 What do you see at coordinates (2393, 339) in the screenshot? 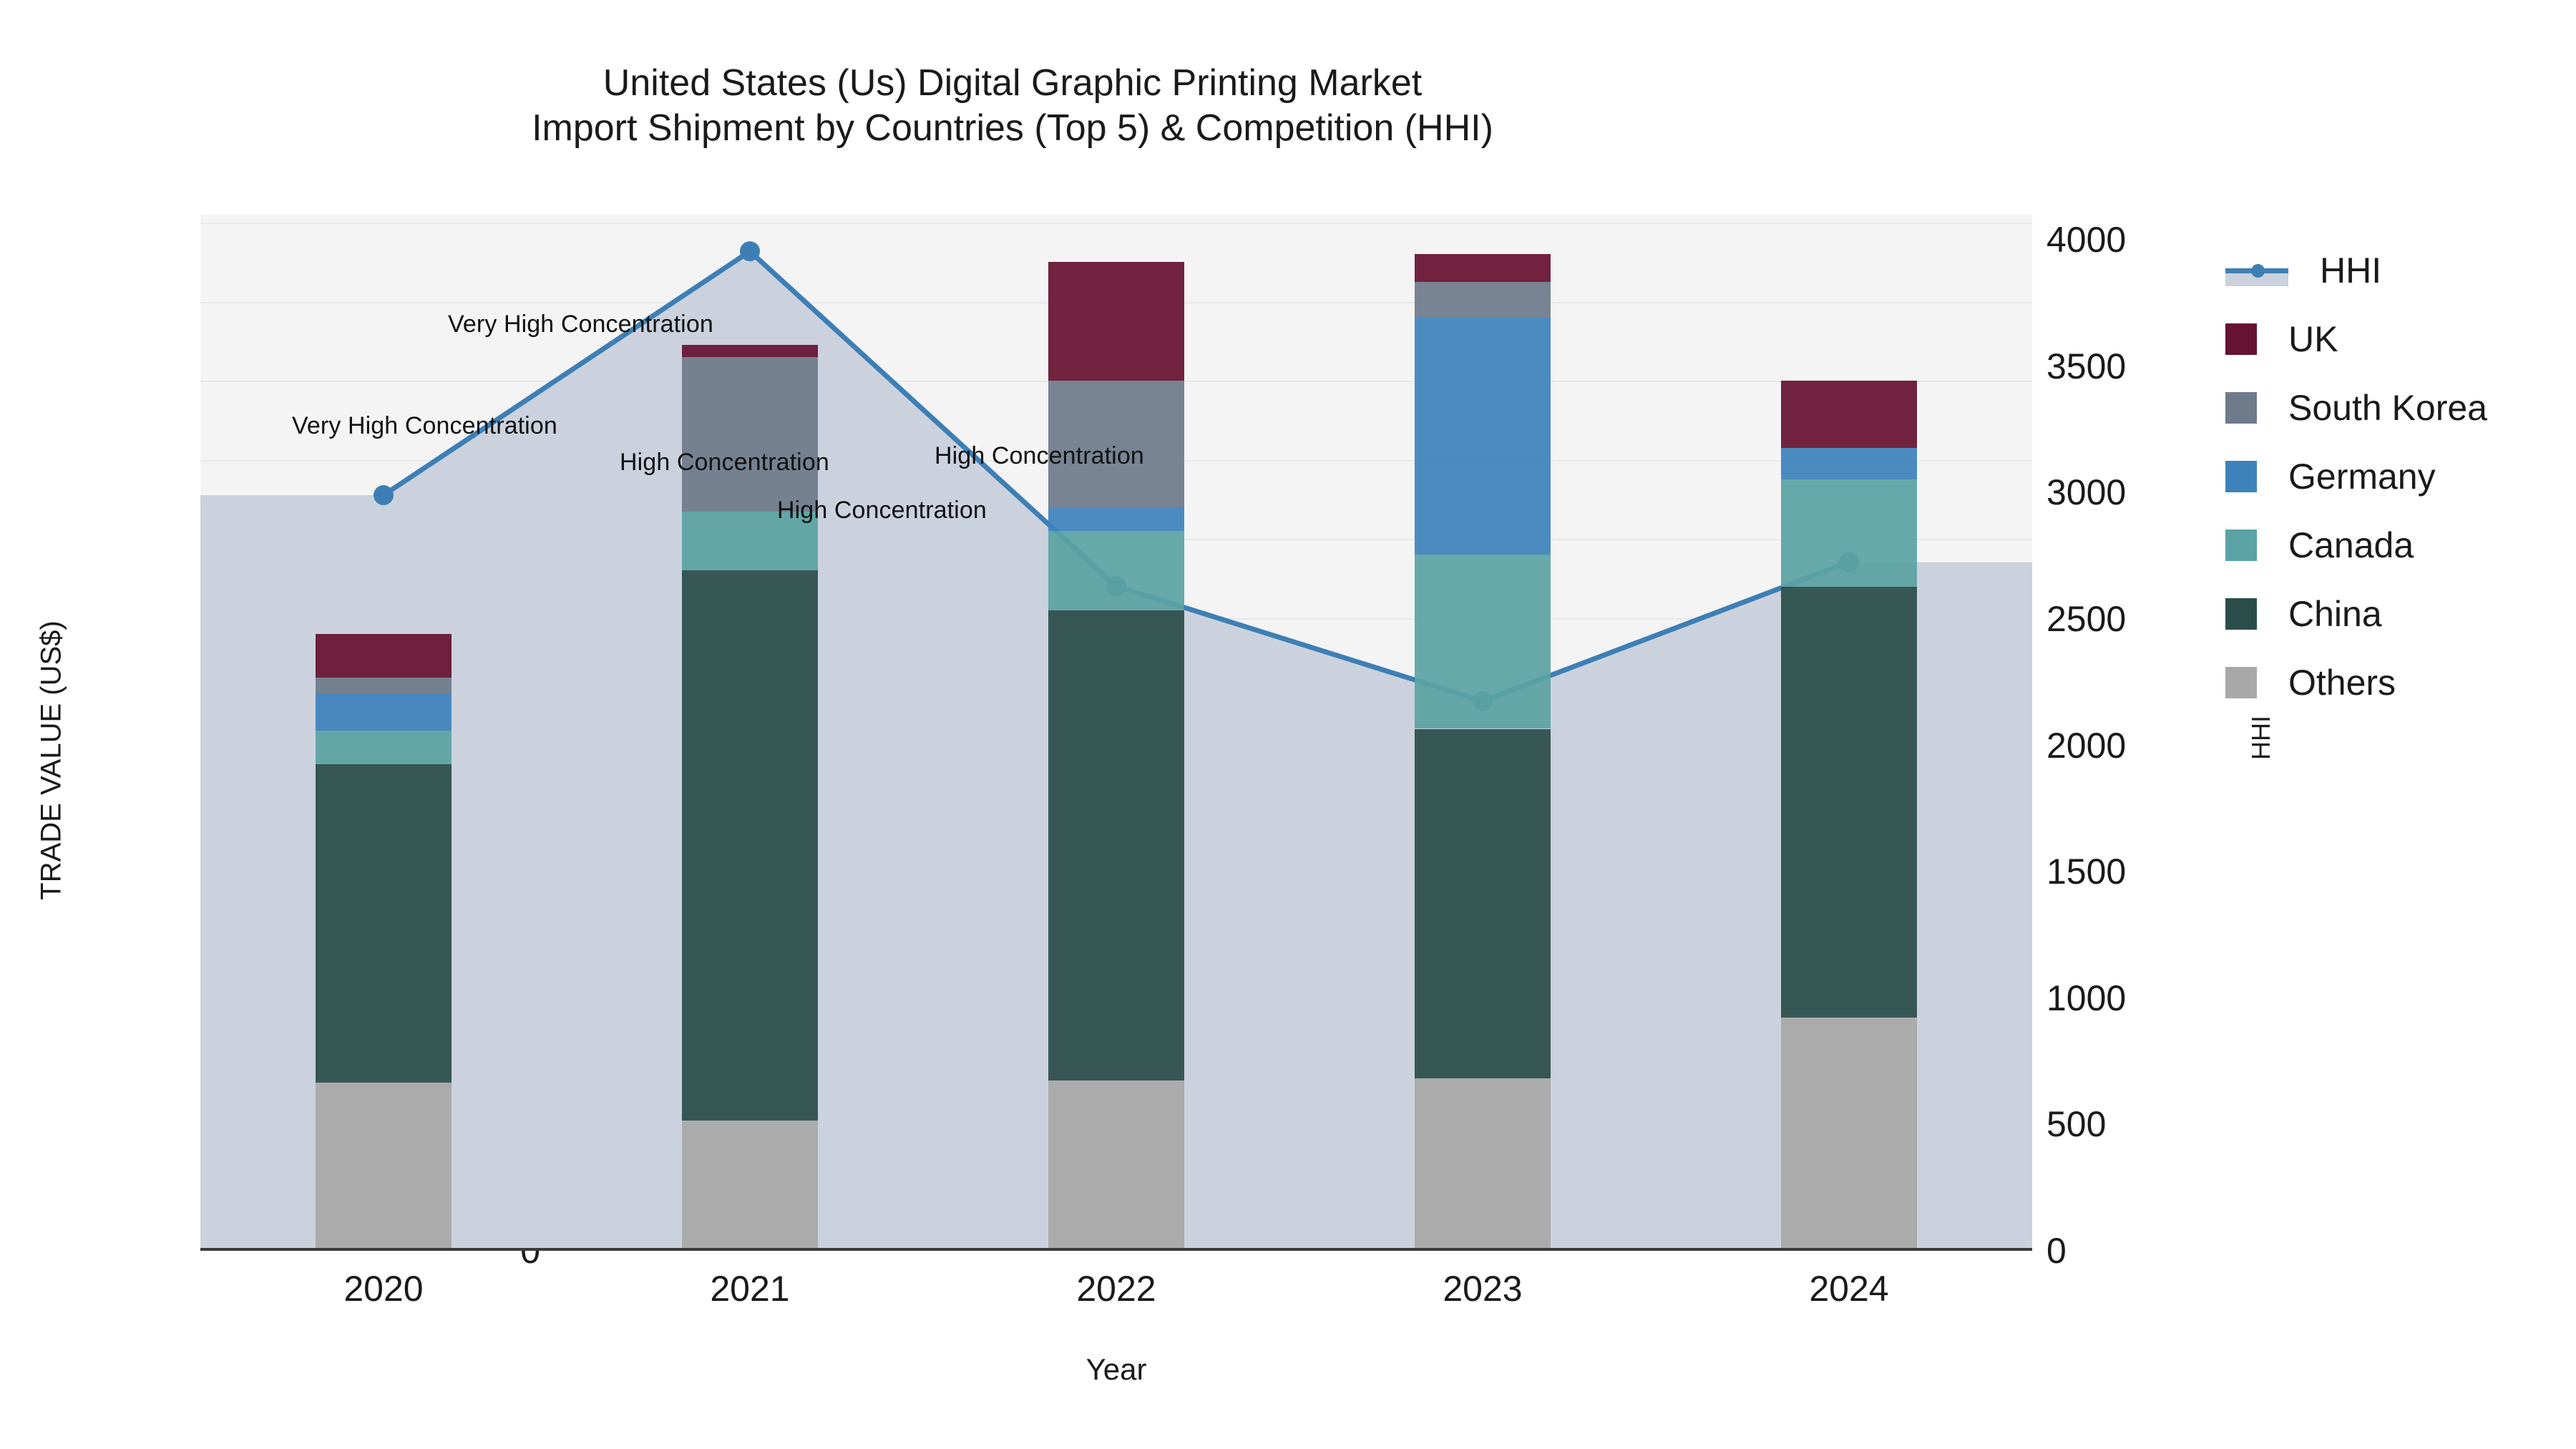
I see `legend-item-uk: UK` at bounding box center [2393, 339].